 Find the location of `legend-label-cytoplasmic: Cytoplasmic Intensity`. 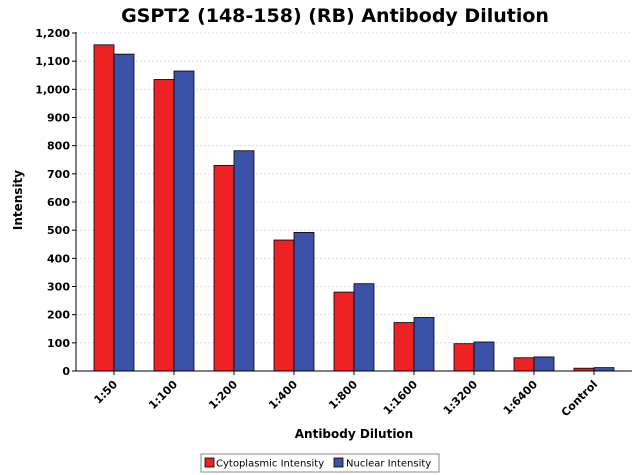

legend-label-cytoplasmic: Cytoplasmic Intensity is located at coordinates (270, 464).